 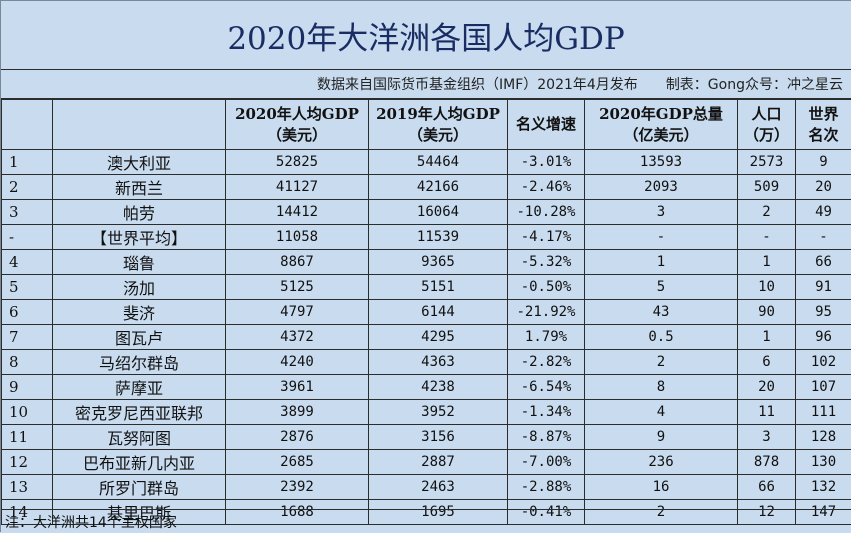 I want to click on country-cell: 【世界平均】, so click(x=139, y=237).